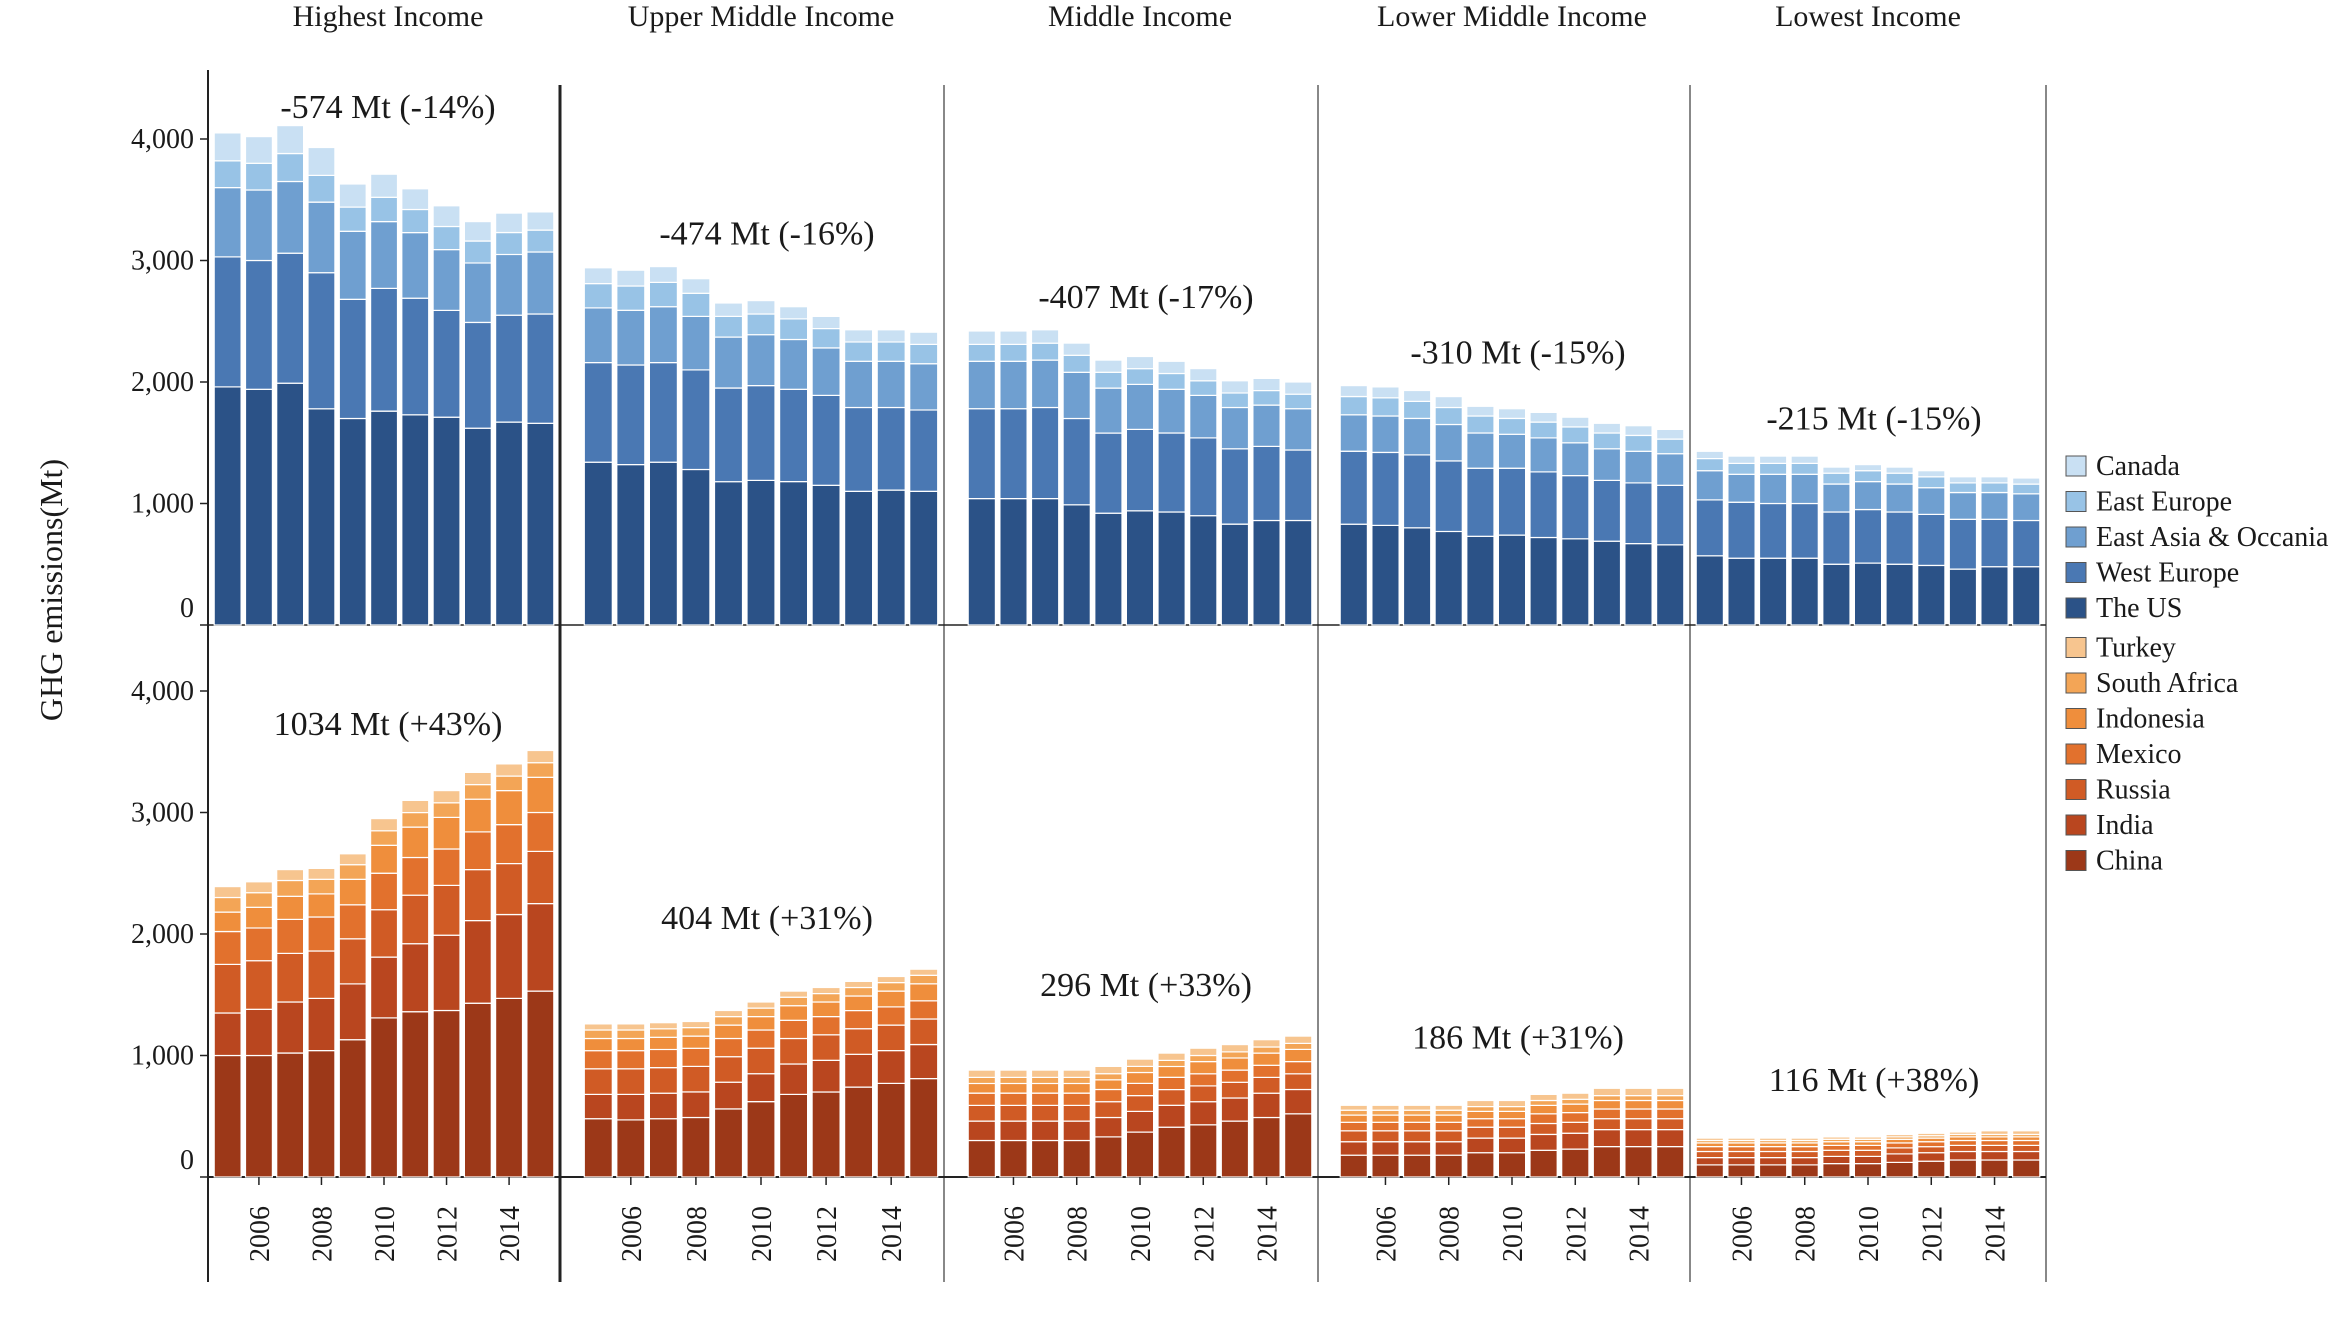 The height and width of the screenshot is (1320, 2344). I want to click on bar-lower-middle-income-developed-west-europe-2010, so click(1512, 501).